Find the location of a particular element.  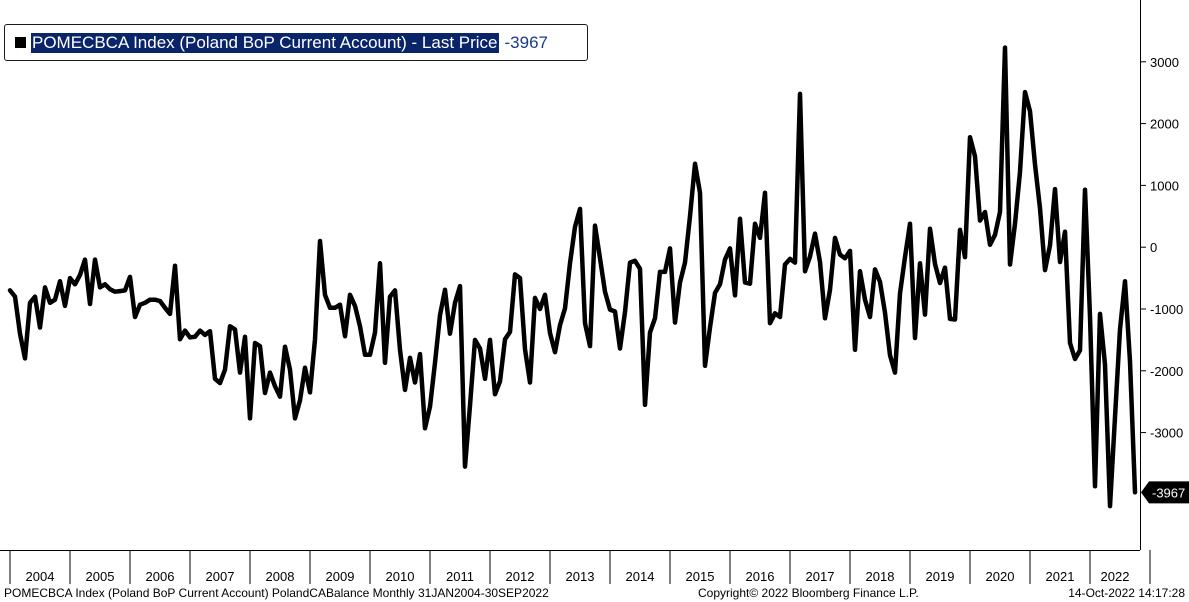

y-tick-label--2000: -2000 is located at coordinates (1166, 371).